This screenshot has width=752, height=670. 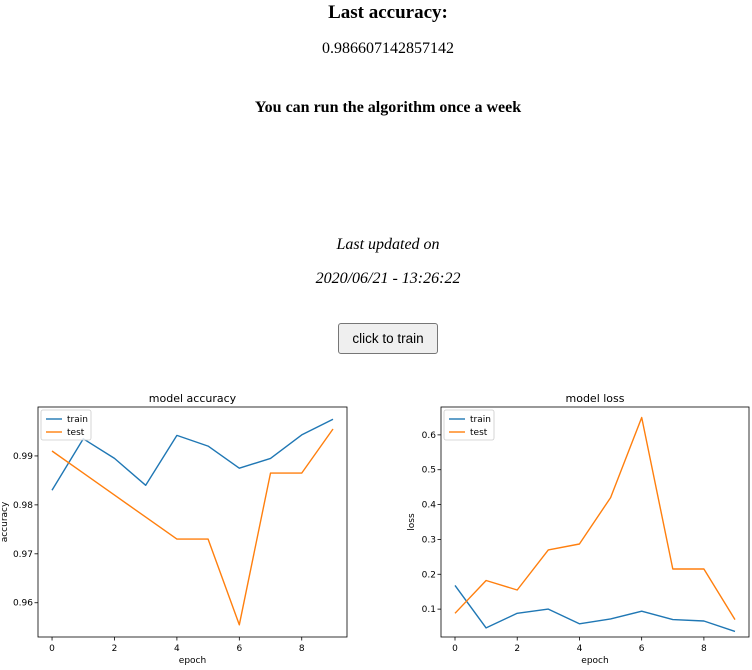 What do you see at coordinates (388, 107) in the screenshot?
I see `run-frequency-note: You can run the algorithm once a week` at bounding box center [388, 107].